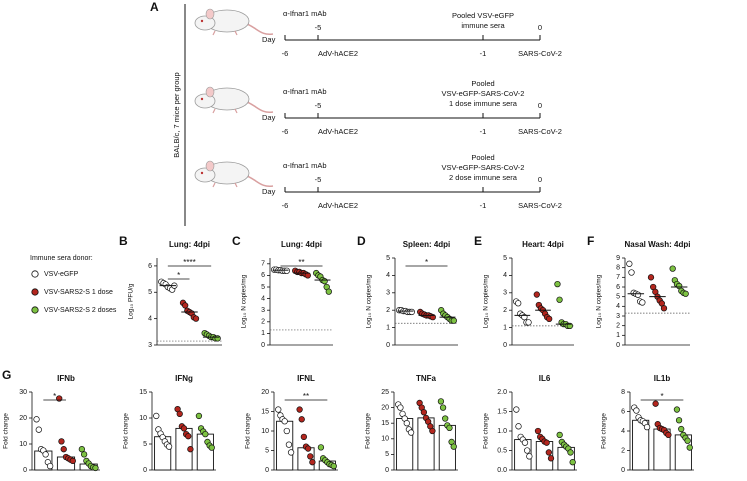  Describe the element at coordinates (51, 421) in the screenshot. I see `chart: G IFNb Fold change 0 10 20 30 *` at that location.